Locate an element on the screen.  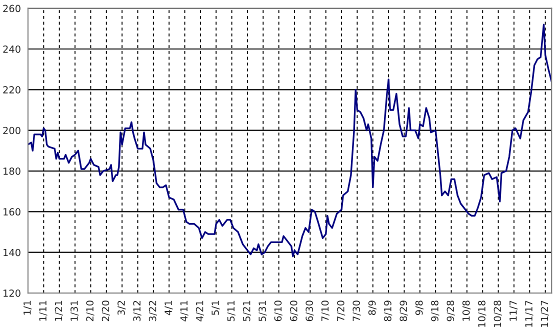
y-tick-label: 120 is located at coordinates (12, 293).